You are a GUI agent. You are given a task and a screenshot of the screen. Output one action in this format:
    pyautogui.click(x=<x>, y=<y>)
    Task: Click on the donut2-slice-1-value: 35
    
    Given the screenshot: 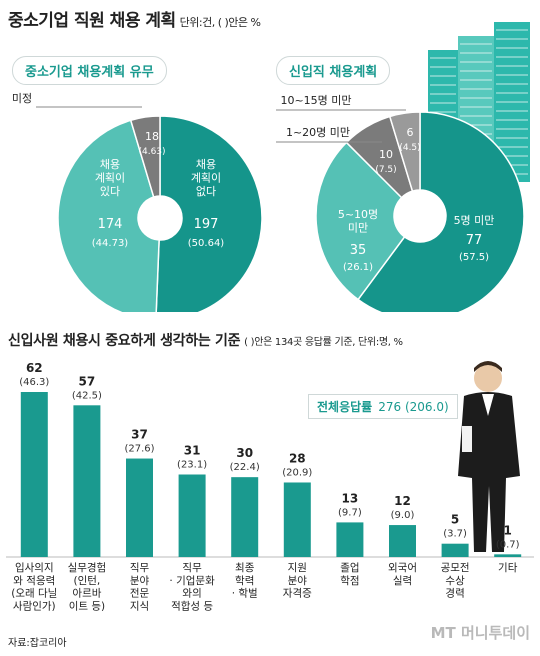 What is the action you would take?
    pyautogui.click(x=358, y=250)
    